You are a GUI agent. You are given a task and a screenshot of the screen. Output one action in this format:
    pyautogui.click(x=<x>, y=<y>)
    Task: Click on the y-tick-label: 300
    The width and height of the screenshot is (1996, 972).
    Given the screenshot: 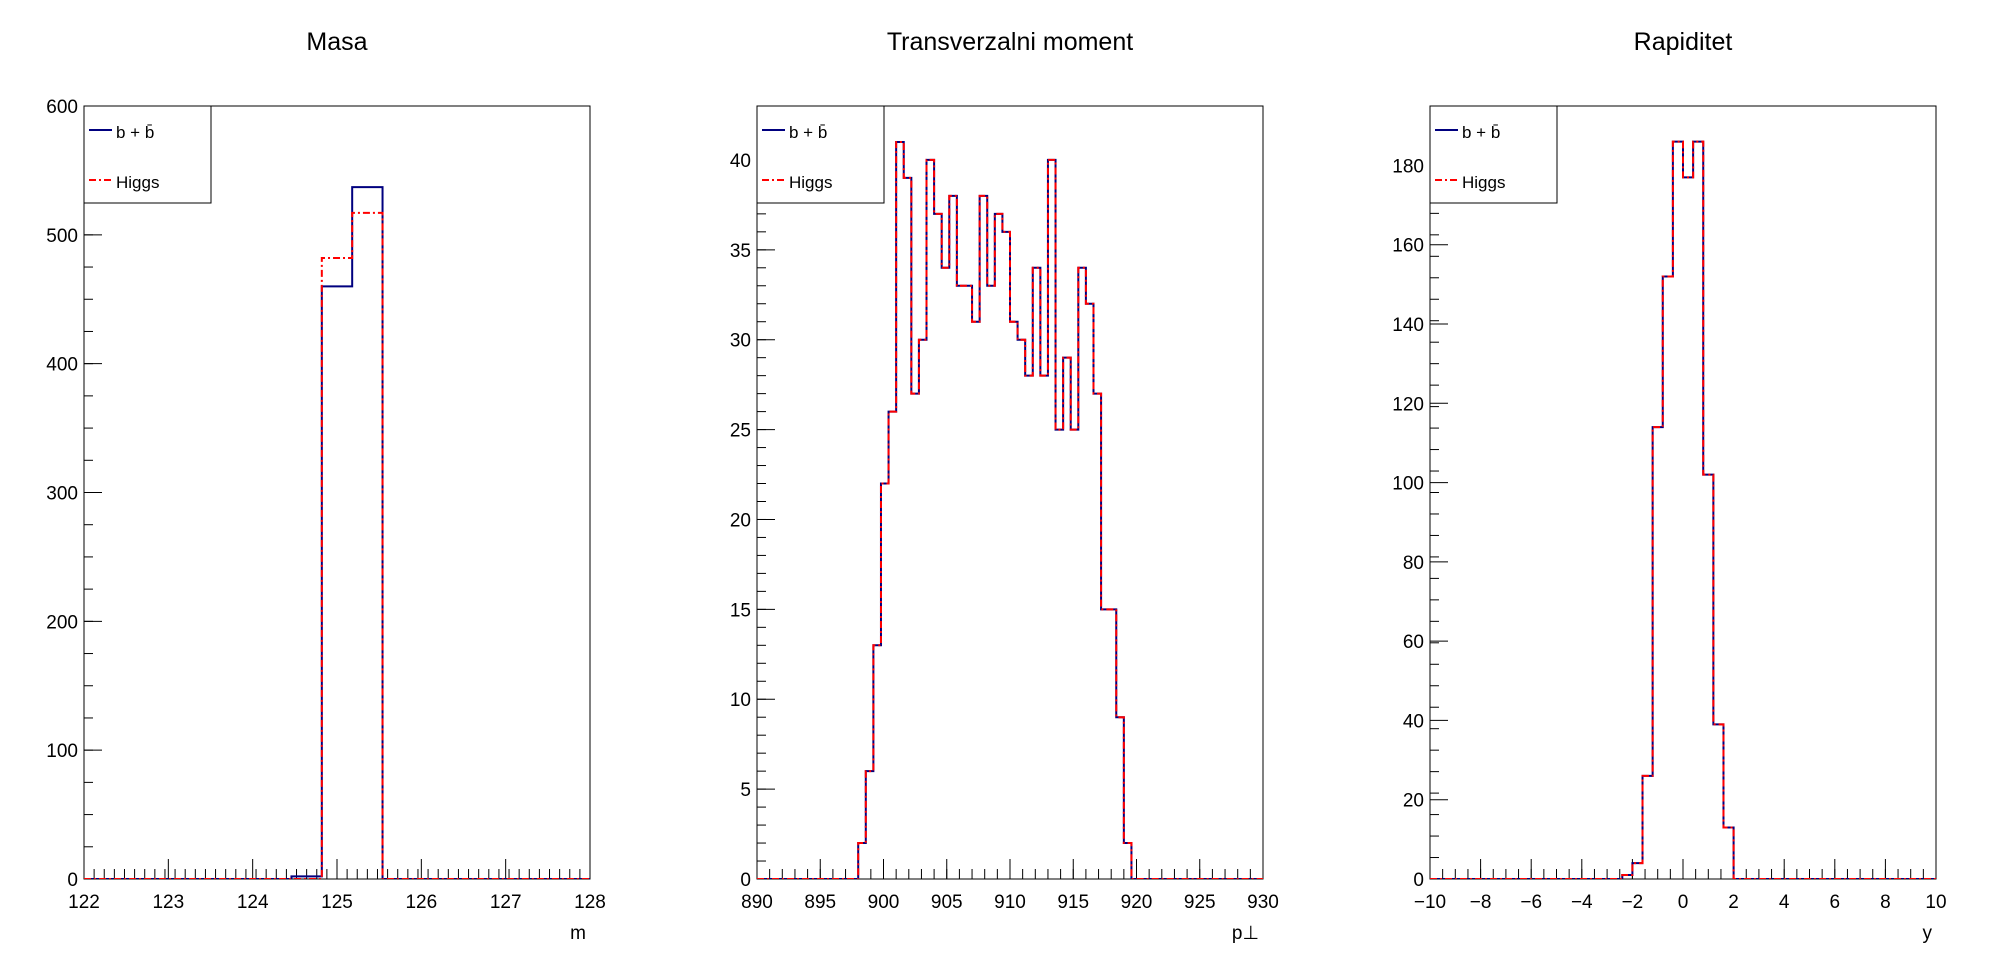 What is the action you would take?
    pyautogui.click(x=62, y=494)
    